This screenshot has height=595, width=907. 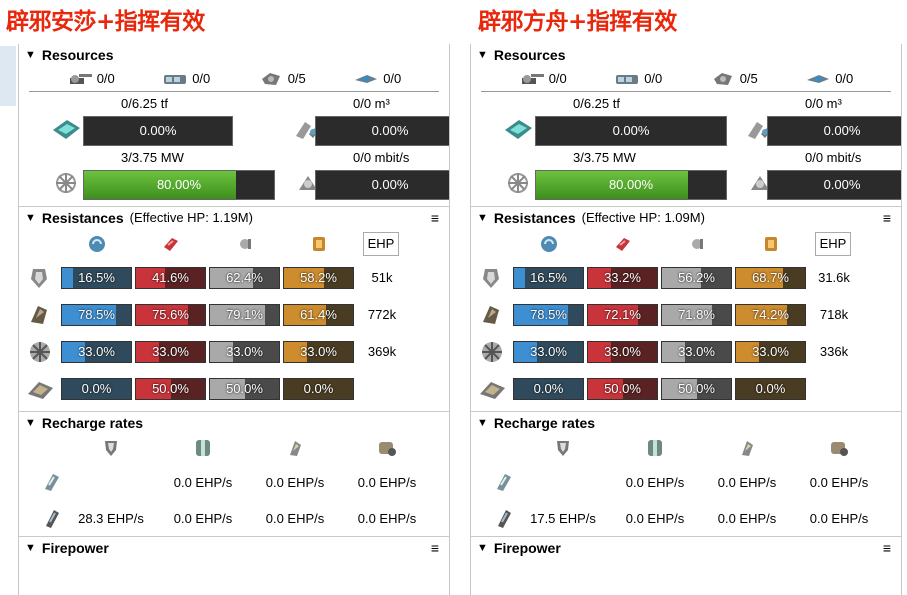 I want to click on rec-armor-column, so click(x=655, y=449).